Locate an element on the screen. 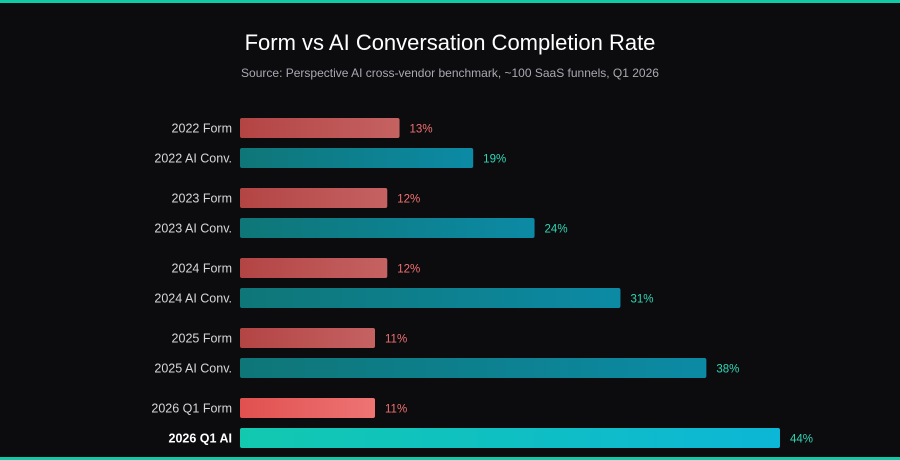 This screenshot has height=460, width=900. value-label: 24% is located at coordinates (556, 230).